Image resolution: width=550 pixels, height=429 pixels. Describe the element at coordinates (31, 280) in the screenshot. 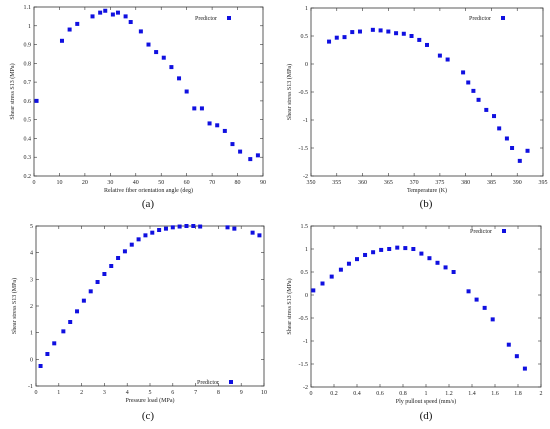

I see `chart-c-y-tick-label: 3` at that location.